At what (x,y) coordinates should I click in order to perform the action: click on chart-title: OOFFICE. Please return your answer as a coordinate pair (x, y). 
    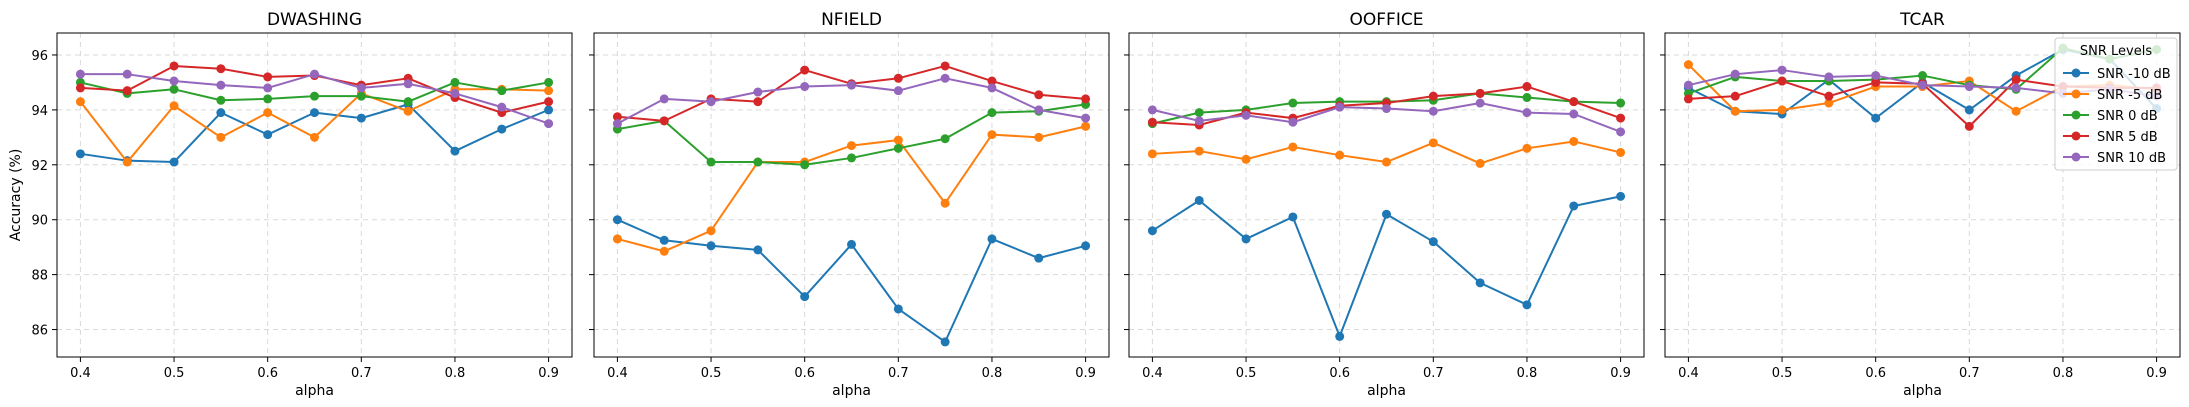
    Looking at the image, I should click on (1387, 20).